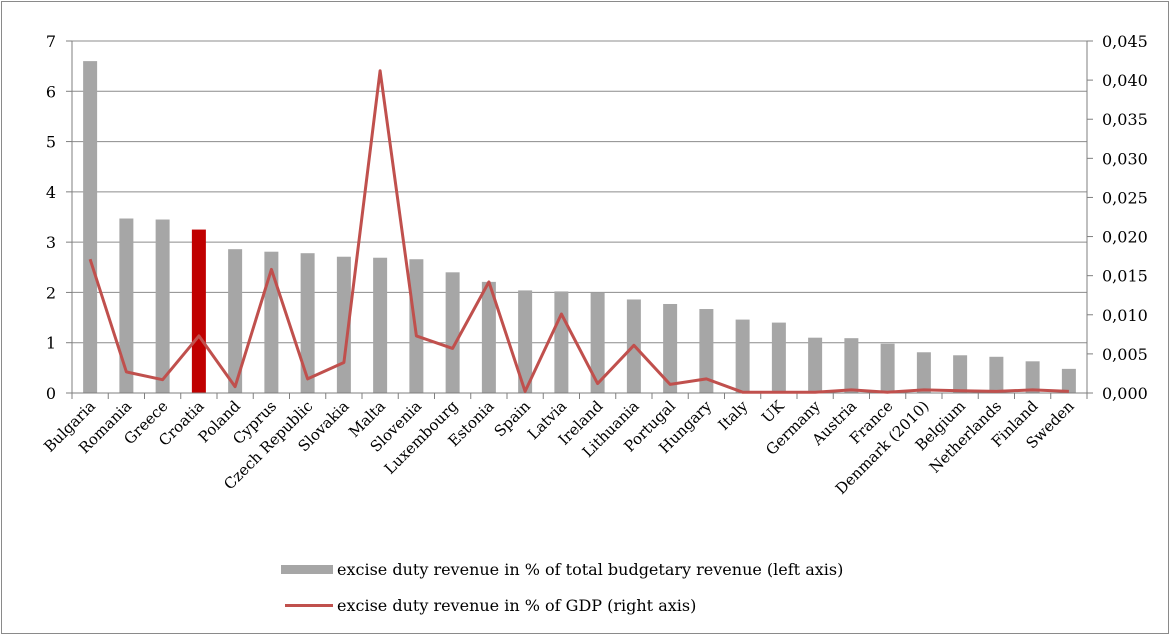  What do you see at coordinates (51, 41) in the screenshot?
I see `left-tick-label: 7` at bounding box center [51, 41].